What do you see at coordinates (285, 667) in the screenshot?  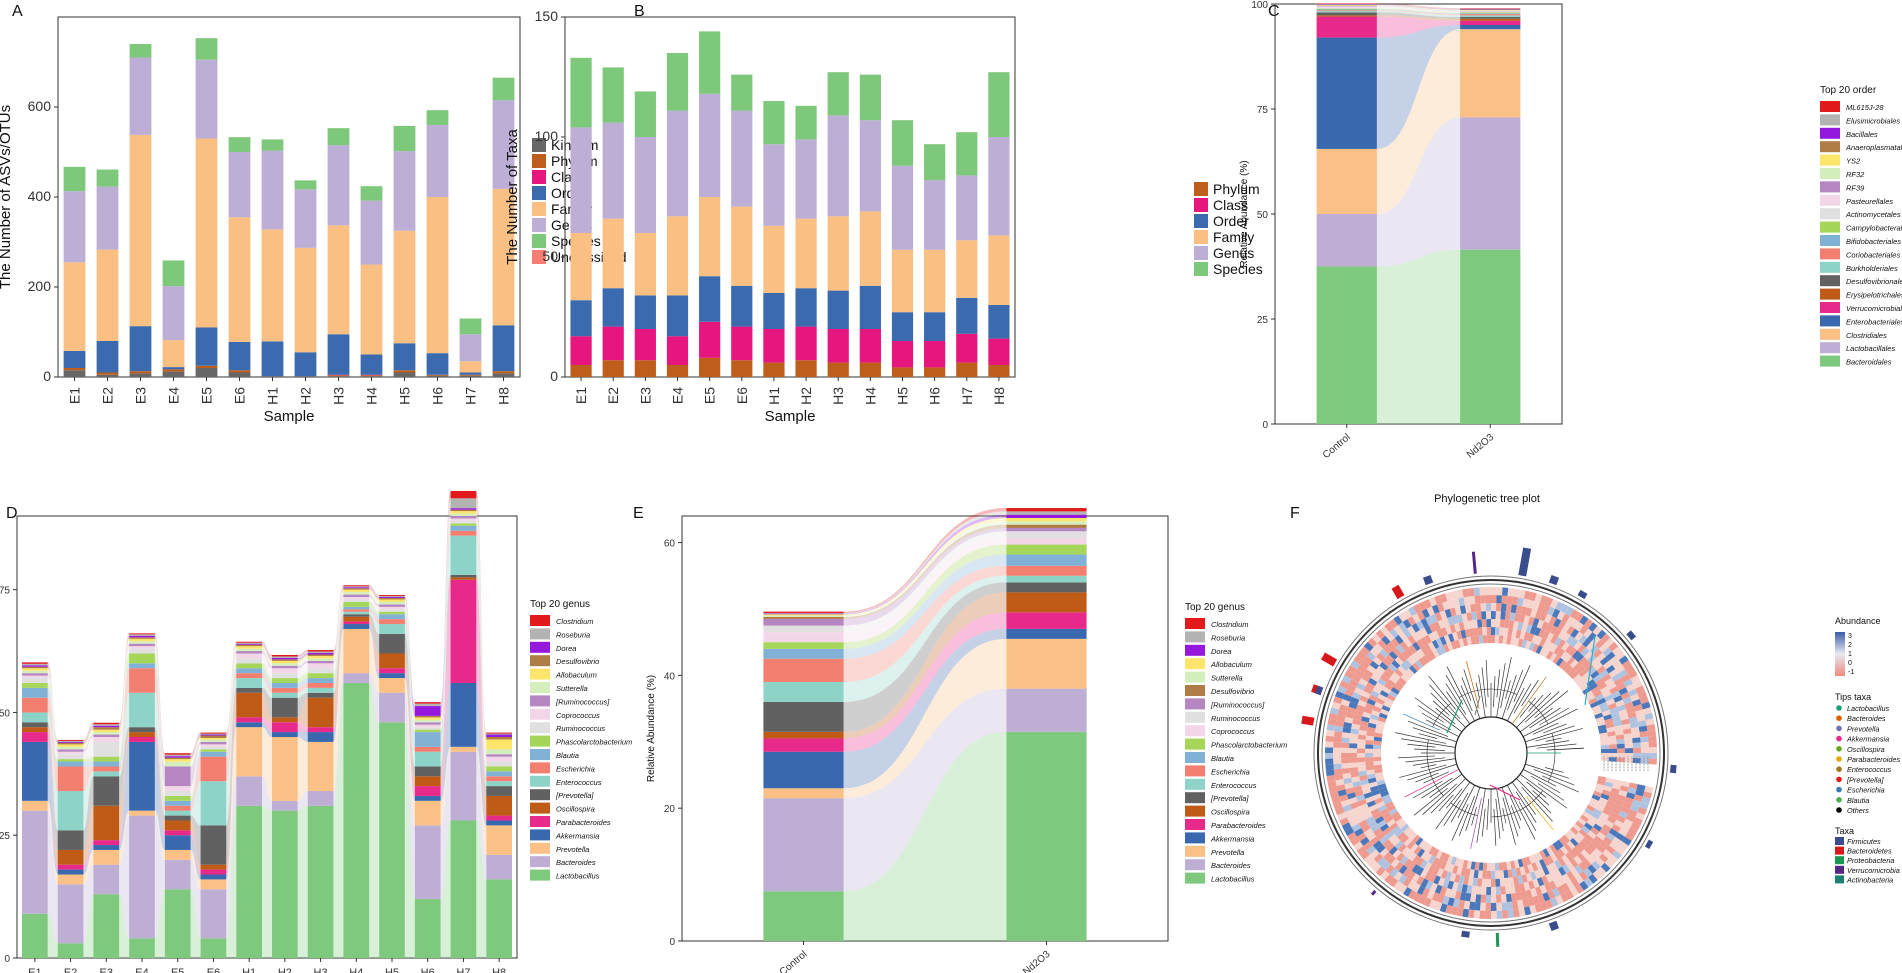 I see `bar-[ruminococcus]-h2` at bounding box center [285, 667].